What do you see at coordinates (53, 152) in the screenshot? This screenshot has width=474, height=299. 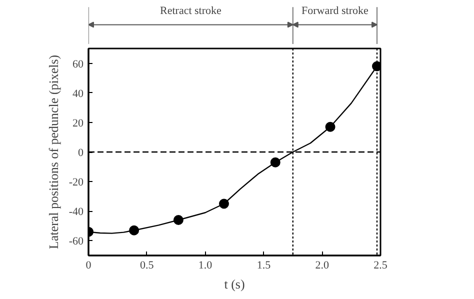 I see `y-axis-title: Lateral positions of peduncle (pixels)` at bounding box center [53, 152].